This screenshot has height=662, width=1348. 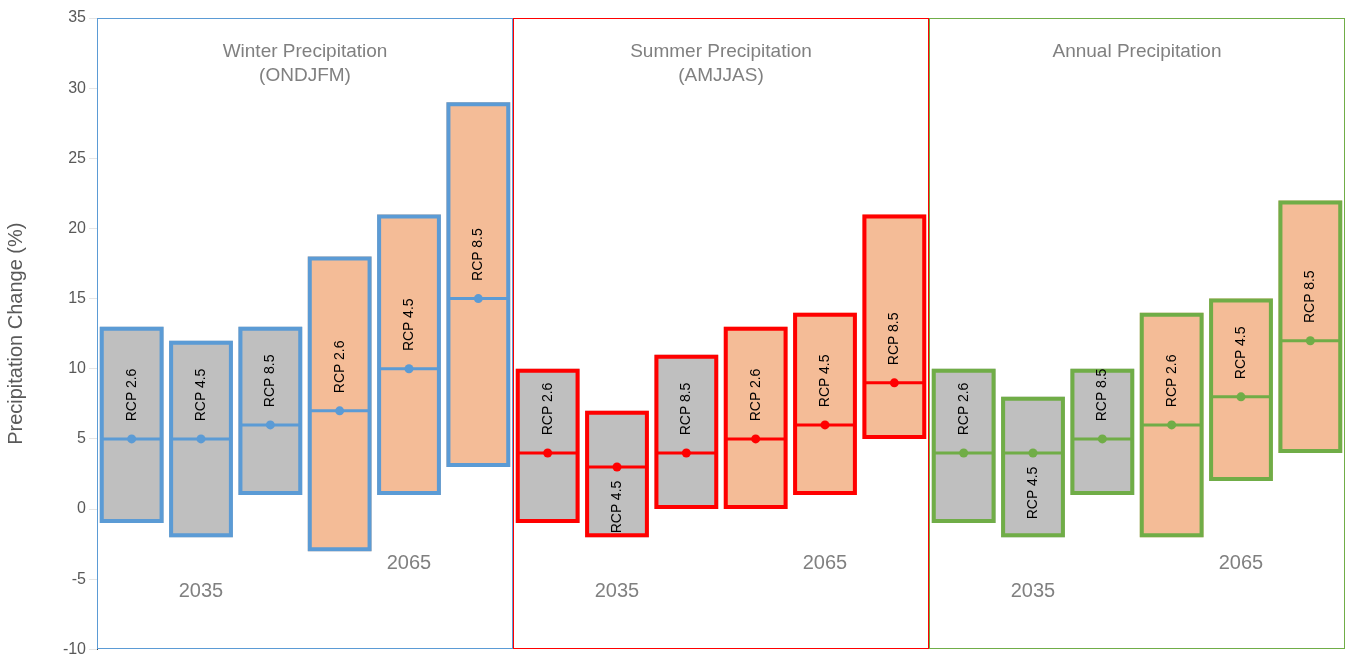 I want to click on y-axis-title: Precipitation Change (%), so click(x=14, y=333).